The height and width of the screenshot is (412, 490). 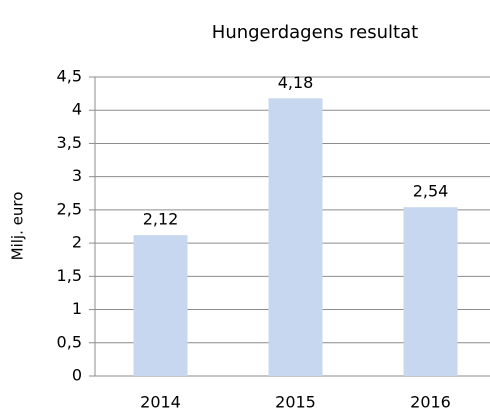 I want to click on y-tick-label: 4, so click(x=77, y=109).